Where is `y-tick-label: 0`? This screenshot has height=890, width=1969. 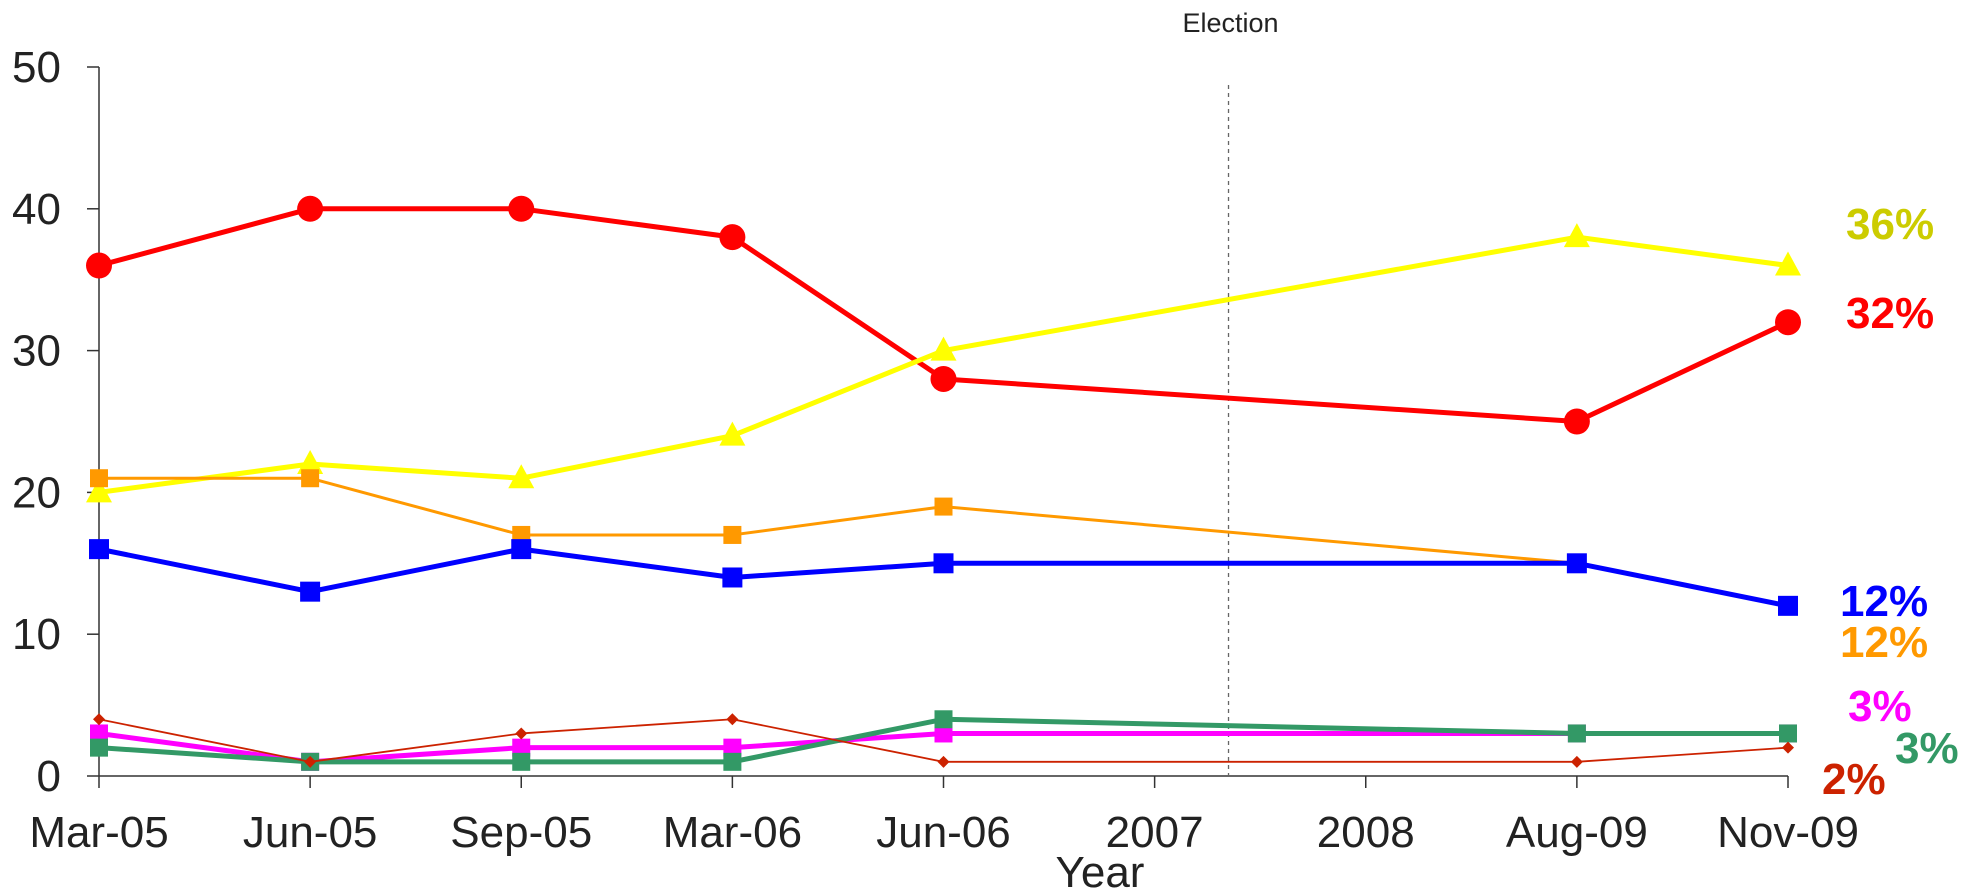 y-tick-label: 0 is located at coordinates (49, 776).